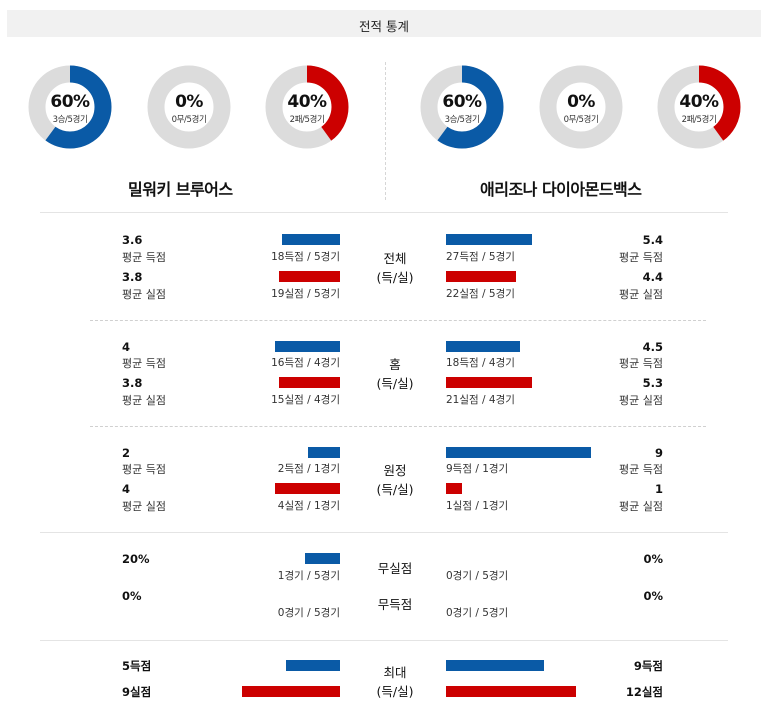  What do you see at coordinates (126, 347) in the screenshot?
I see `left-home-avg-score: 4` at bounding box center [126, 347].